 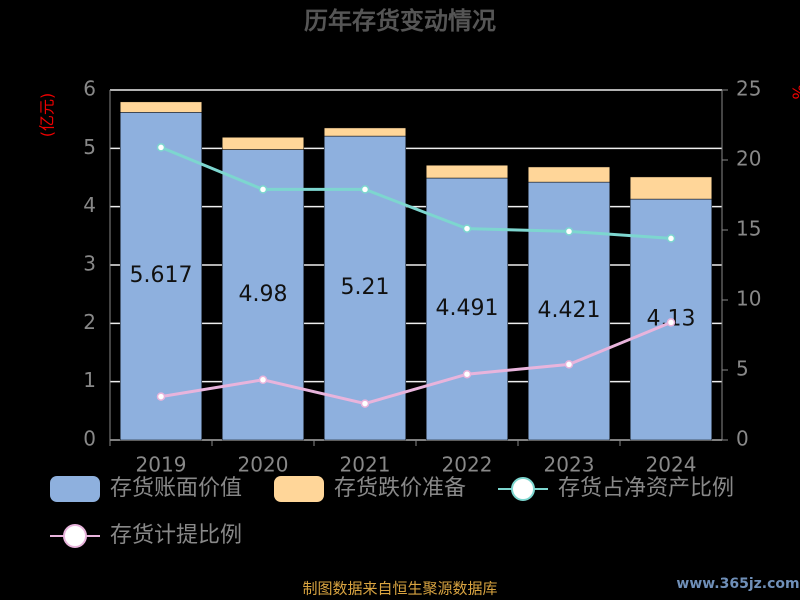 I want to click on x-tick-label: 2021, so click(x=365, y=465).